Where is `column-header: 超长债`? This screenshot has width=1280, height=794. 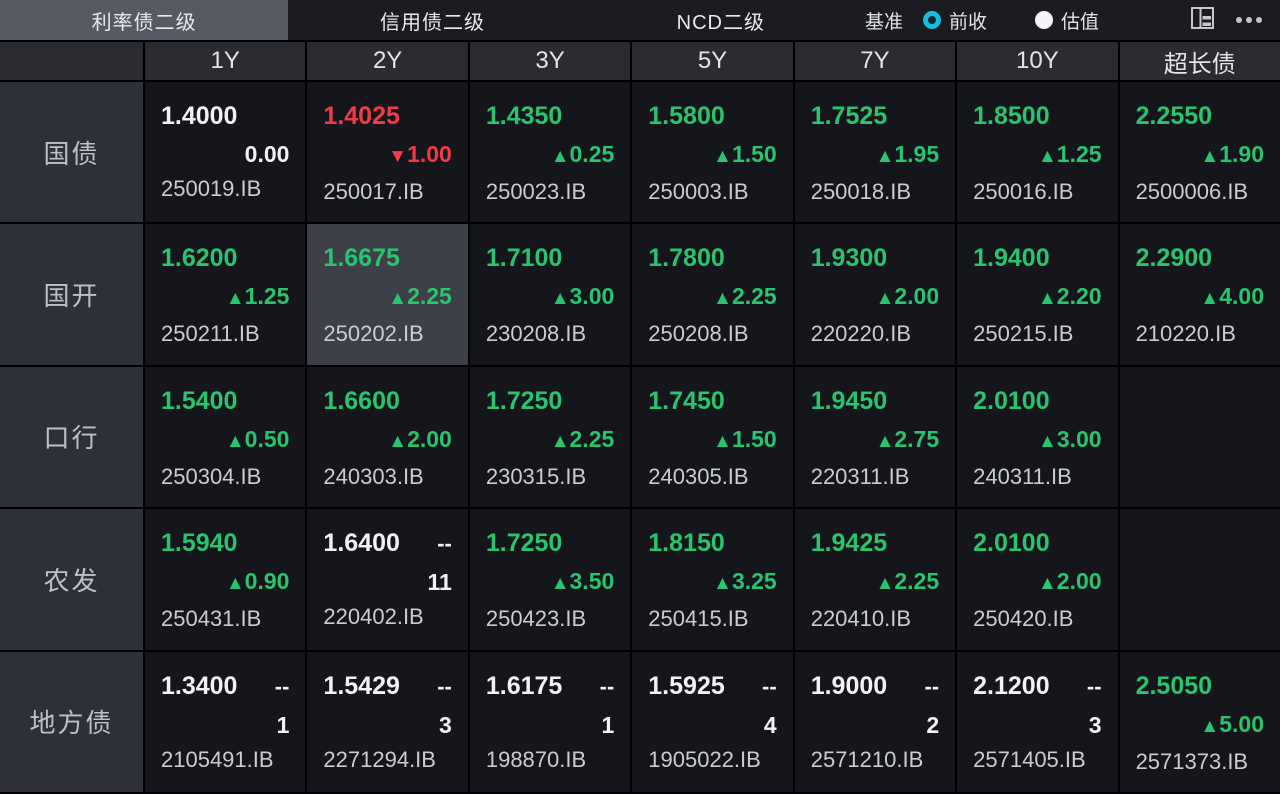
column-header: 超长债 is located at coordinates (1199, 61).